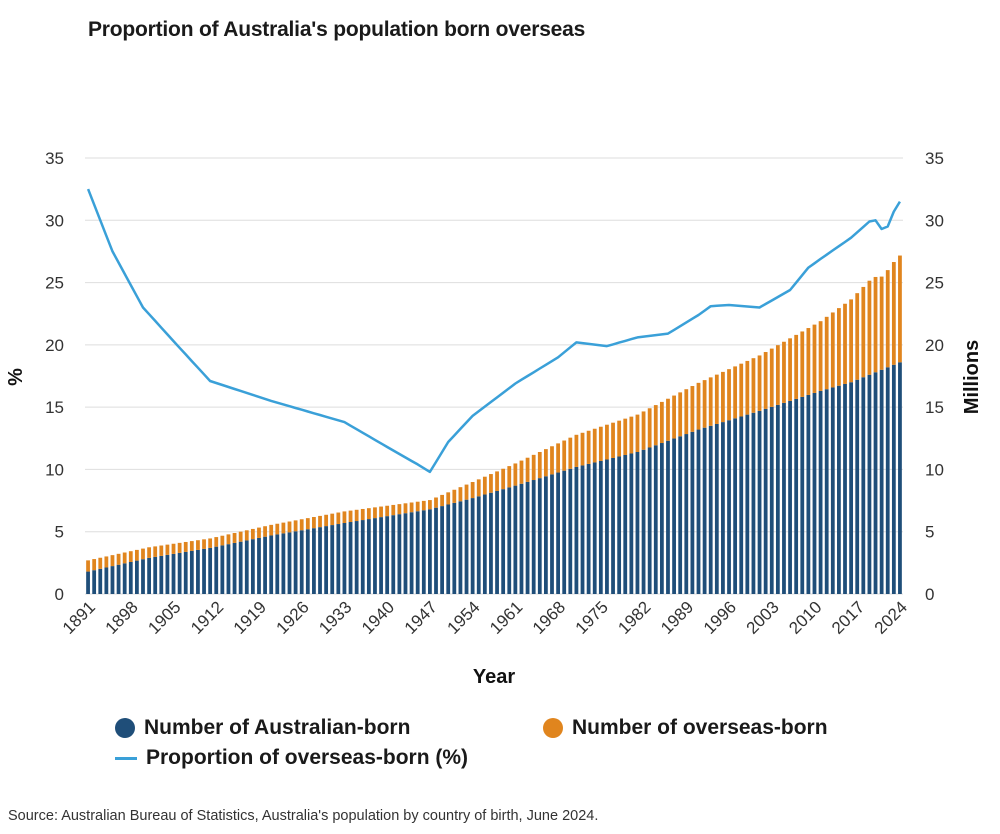  What do you see at coordinates (588, 528) in the screenshot?
I see `bar-australian-born-1973` at bounding box center [588, 528].